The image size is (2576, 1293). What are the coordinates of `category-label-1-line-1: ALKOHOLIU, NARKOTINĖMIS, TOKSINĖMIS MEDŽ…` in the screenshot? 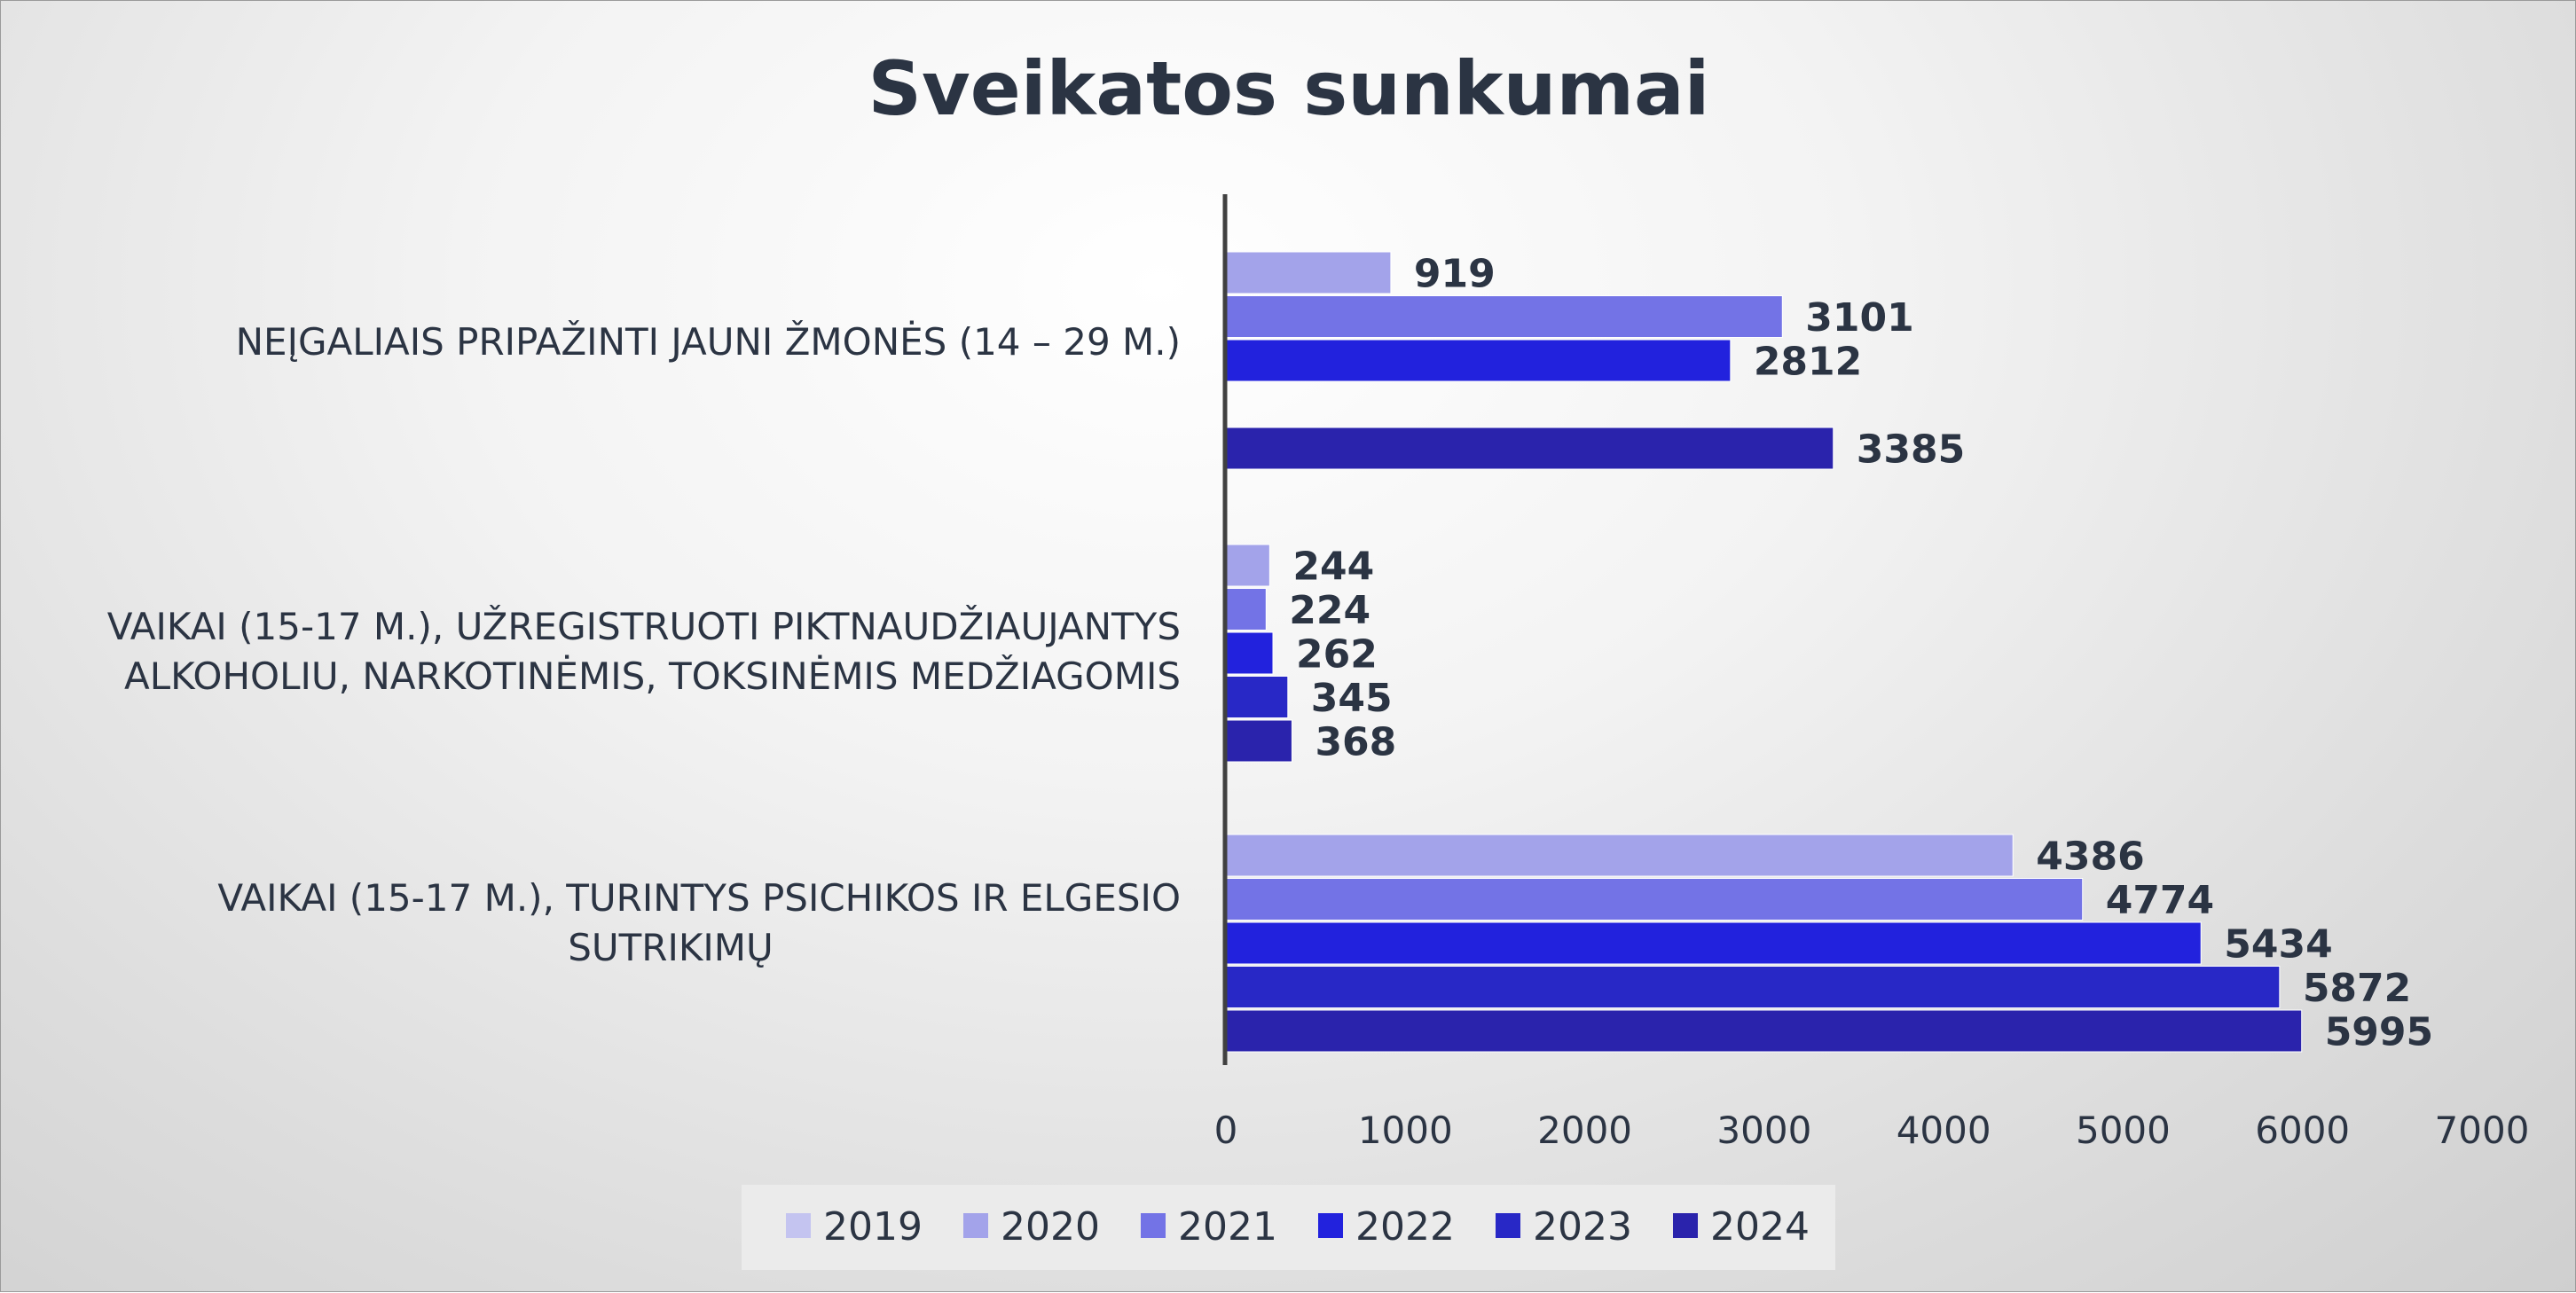 It's located at (652, 676).